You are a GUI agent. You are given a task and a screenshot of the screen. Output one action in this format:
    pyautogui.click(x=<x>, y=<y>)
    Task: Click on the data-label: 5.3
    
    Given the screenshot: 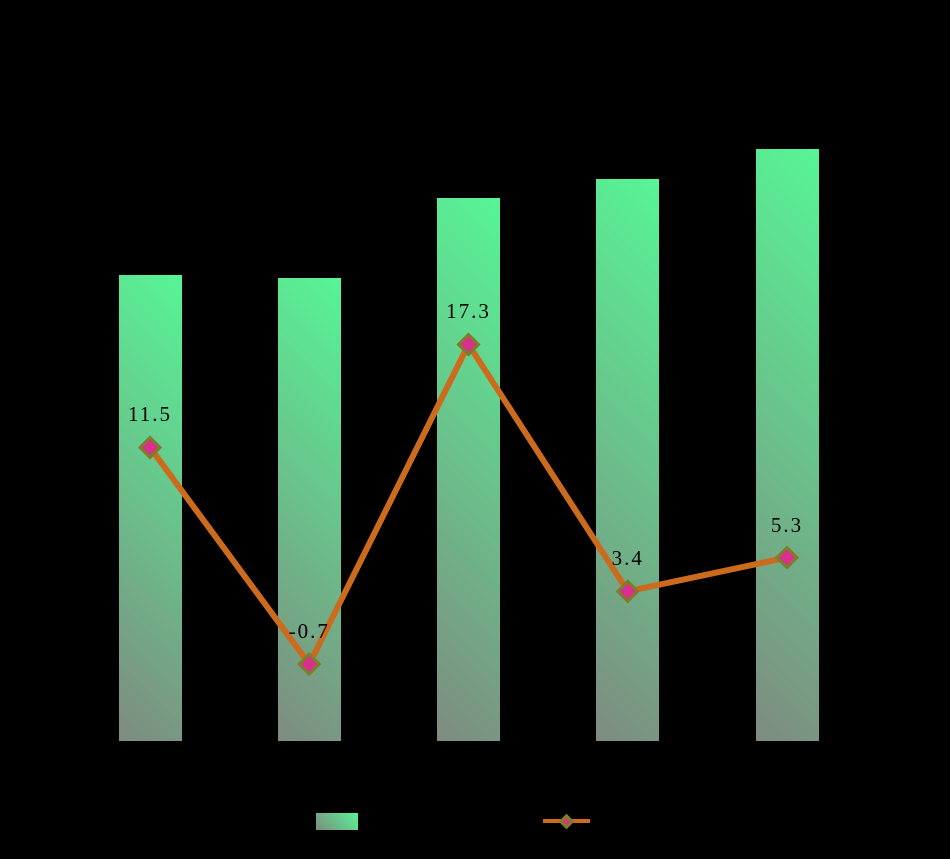 What is the action you would take?
    pyautogui.click(x=787, y=524)
    